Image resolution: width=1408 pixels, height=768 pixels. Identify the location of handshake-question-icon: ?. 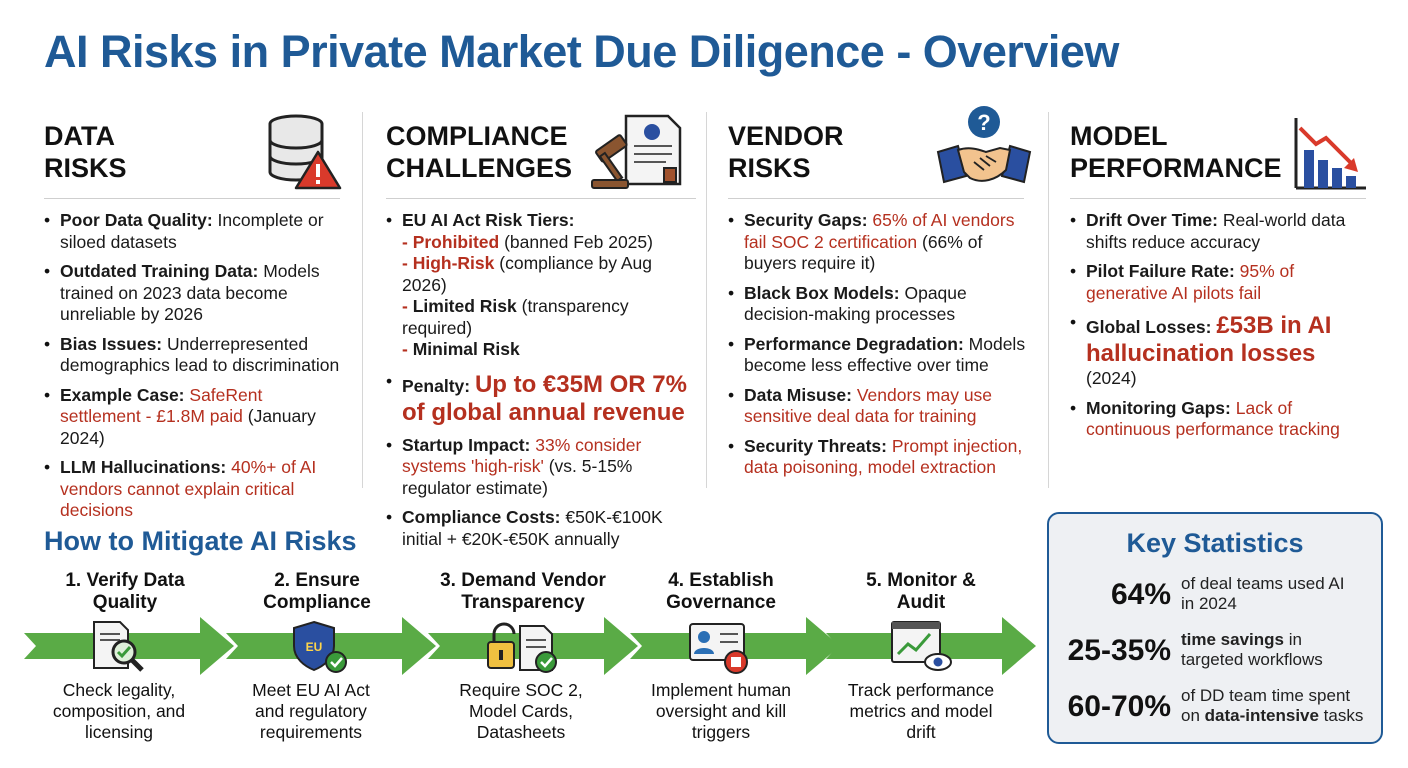
(984, 145).